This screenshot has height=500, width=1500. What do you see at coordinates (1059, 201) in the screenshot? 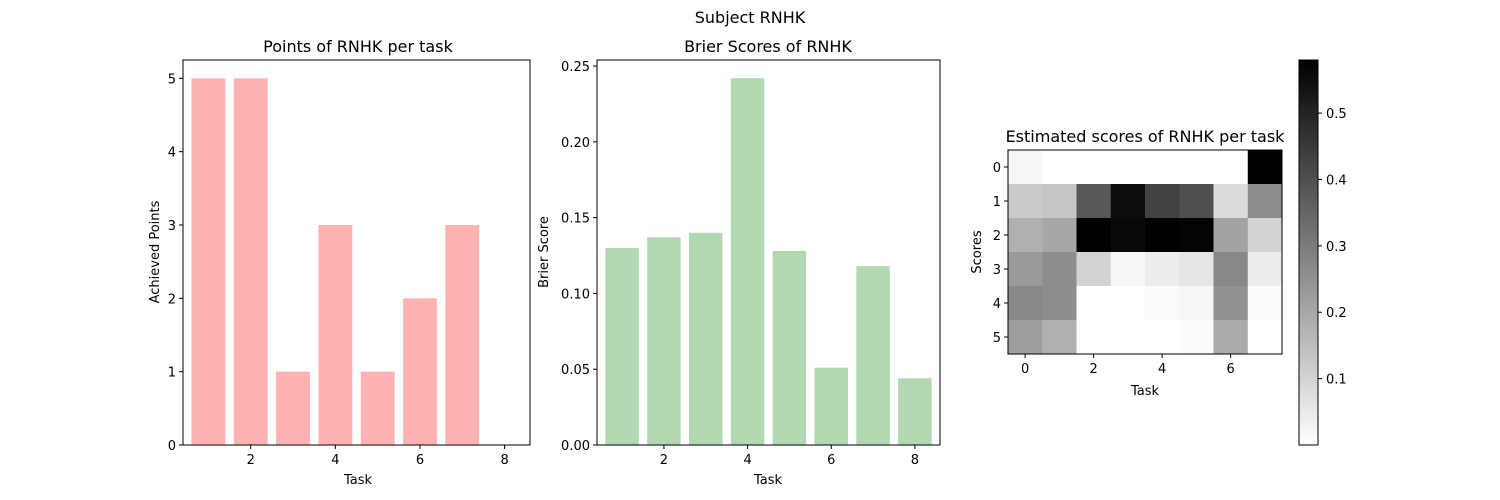
I see `heatmap-cell-r1-c1` at bounding box center [1059, 201].